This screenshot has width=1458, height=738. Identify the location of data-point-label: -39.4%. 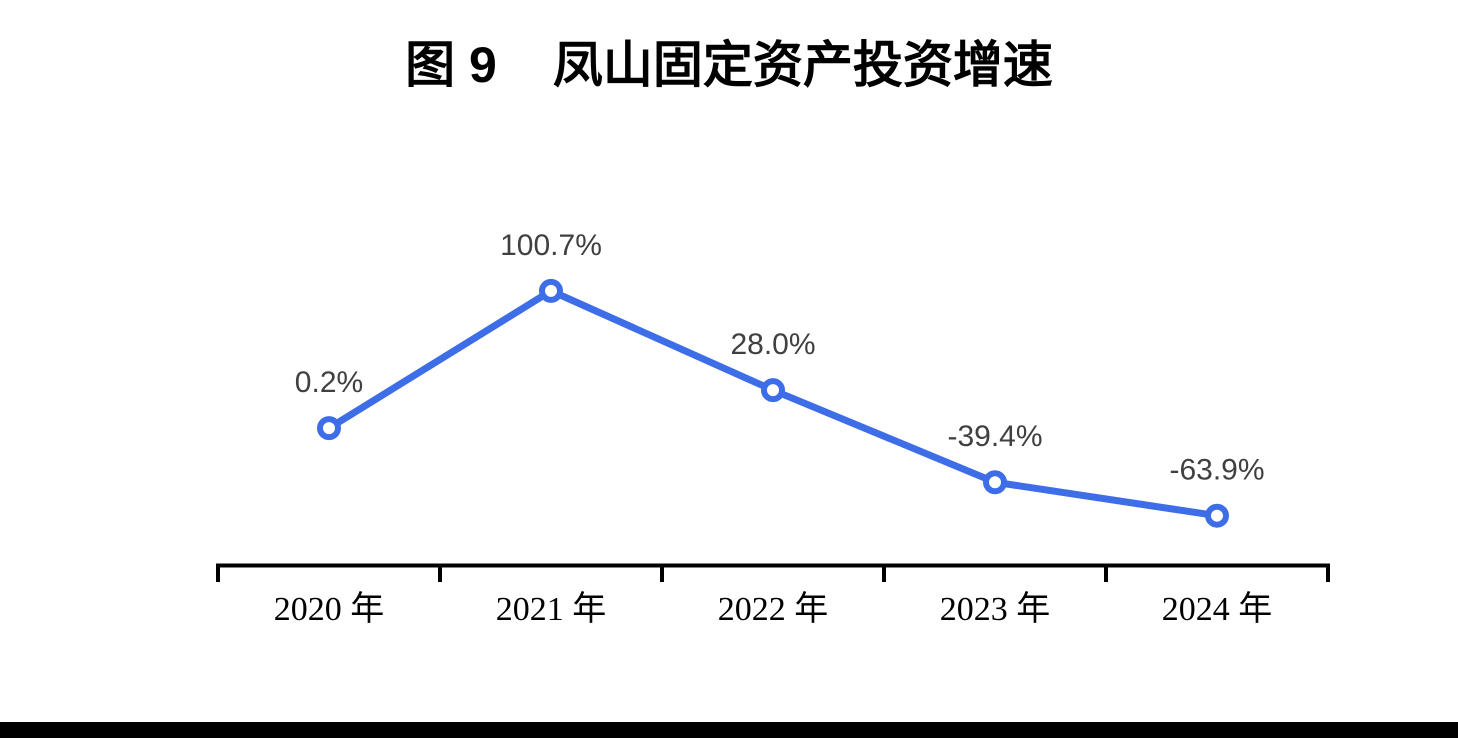
(994, 436).